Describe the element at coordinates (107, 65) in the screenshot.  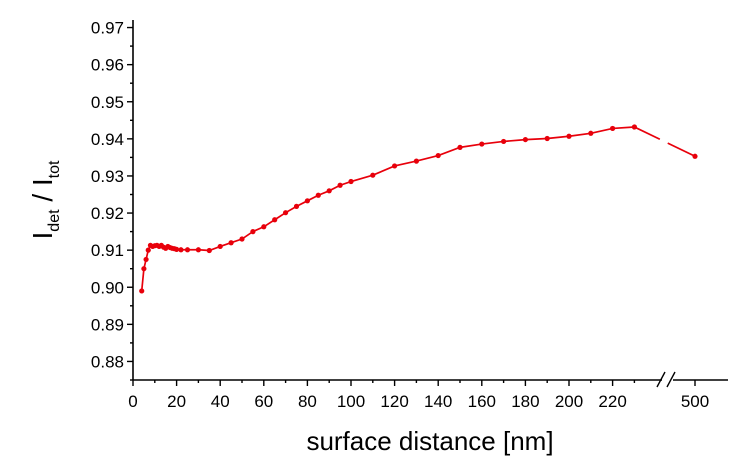
I see `y-tick-label: 0.96` at that location.